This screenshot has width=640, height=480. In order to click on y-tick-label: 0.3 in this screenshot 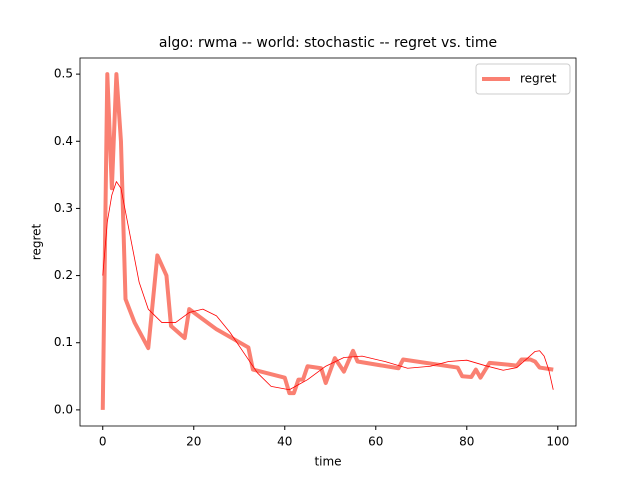, I will do `click(63, 208)`.